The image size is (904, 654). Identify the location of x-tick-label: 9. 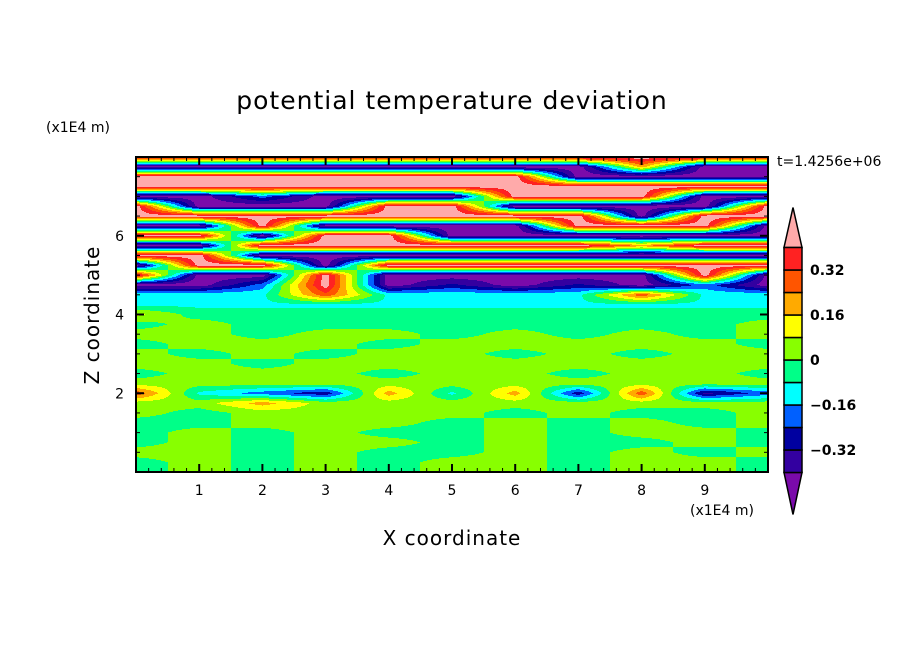
(704, 491).